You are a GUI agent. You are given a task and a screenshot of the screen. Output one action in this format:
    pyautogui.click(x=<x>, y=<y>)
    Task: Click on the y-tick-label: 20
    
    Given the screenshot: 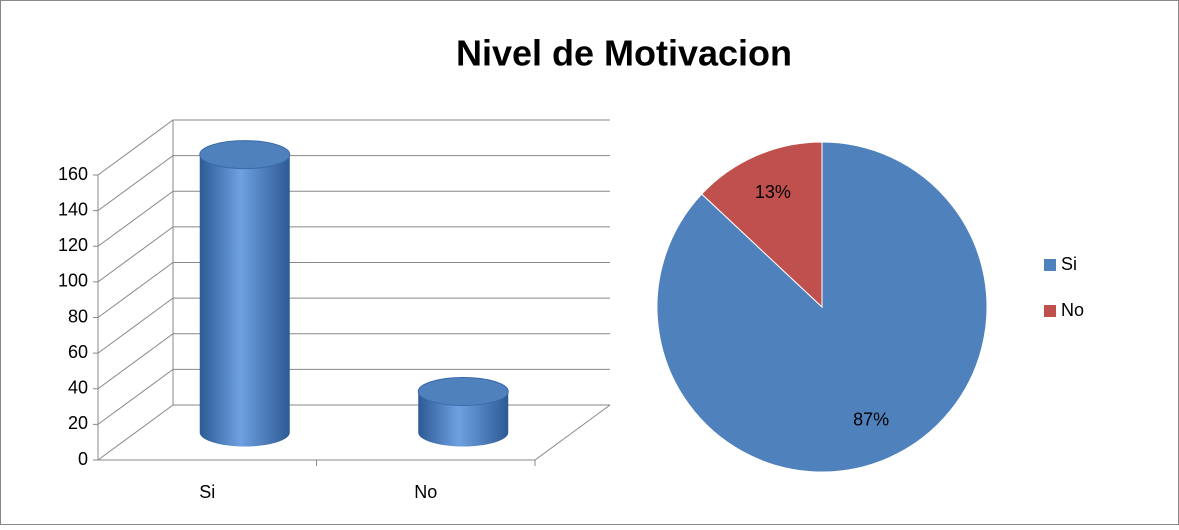 What is the action you would take?
    pyautogui.click(x=78, y=423)
    